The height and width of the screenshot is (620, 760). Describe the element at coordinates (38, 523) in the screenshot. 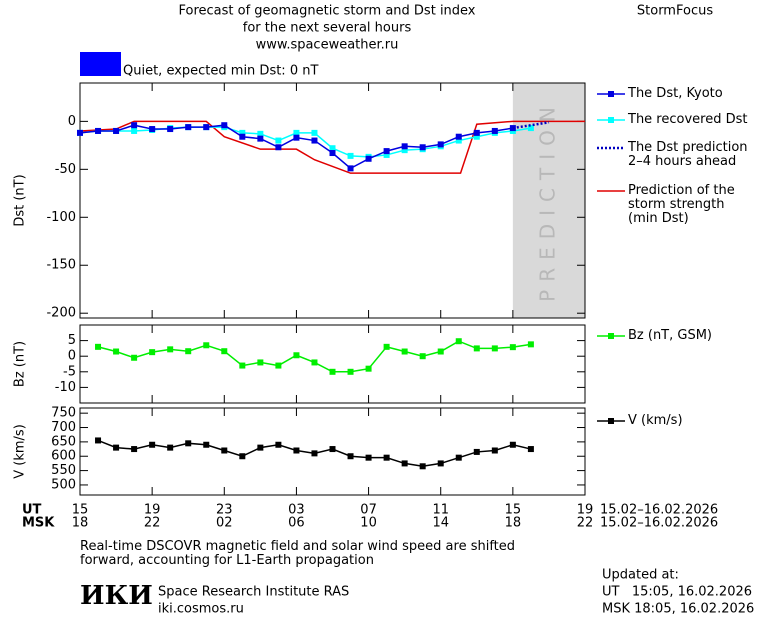

I see `msk-label: MSK` at that location.